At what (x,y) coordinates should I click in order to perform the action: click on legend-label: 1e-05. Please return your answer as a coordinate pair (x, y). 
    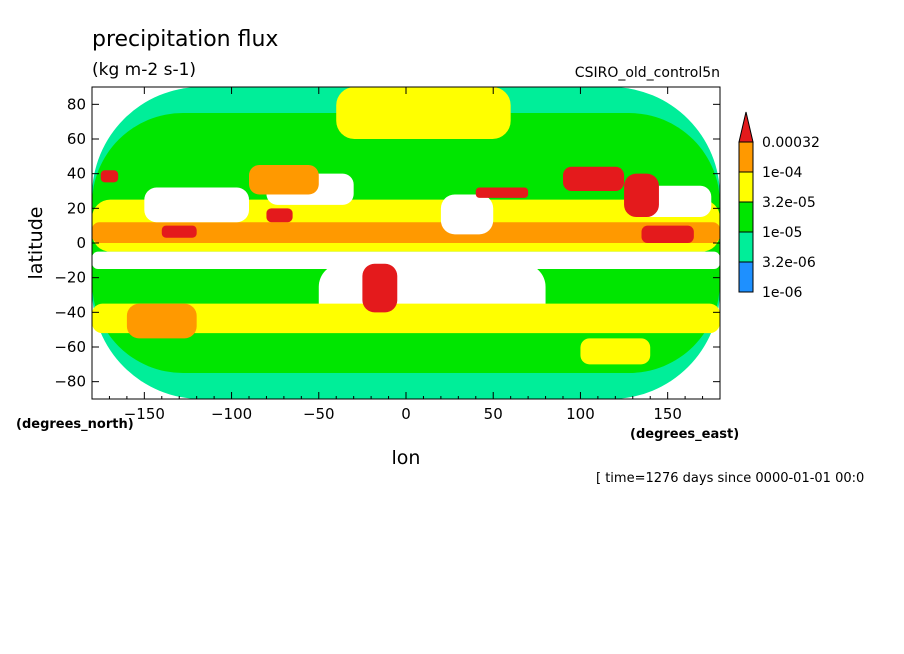
    Looking at the image, I should click on (782, 233).